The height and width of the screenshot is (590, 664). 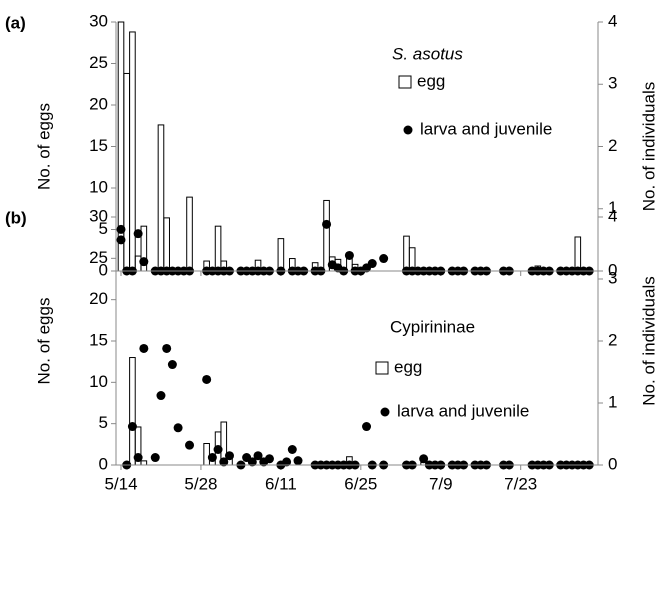 What do you see at coordinates (360, 483) in the screenshot?
I see `x-tick-label: 6/25` at bounding box center [360, 483].